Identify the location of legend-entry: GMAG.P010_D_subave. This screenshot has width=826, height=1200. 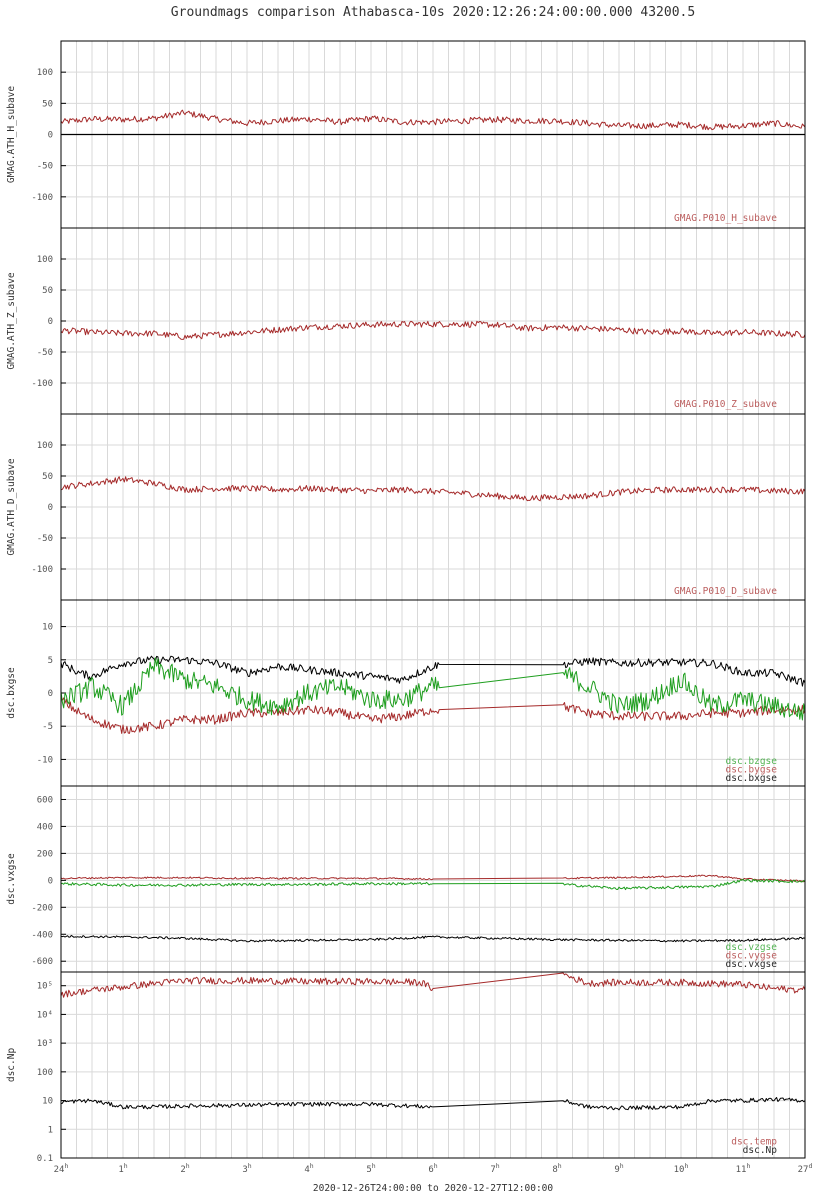
(725, 591).